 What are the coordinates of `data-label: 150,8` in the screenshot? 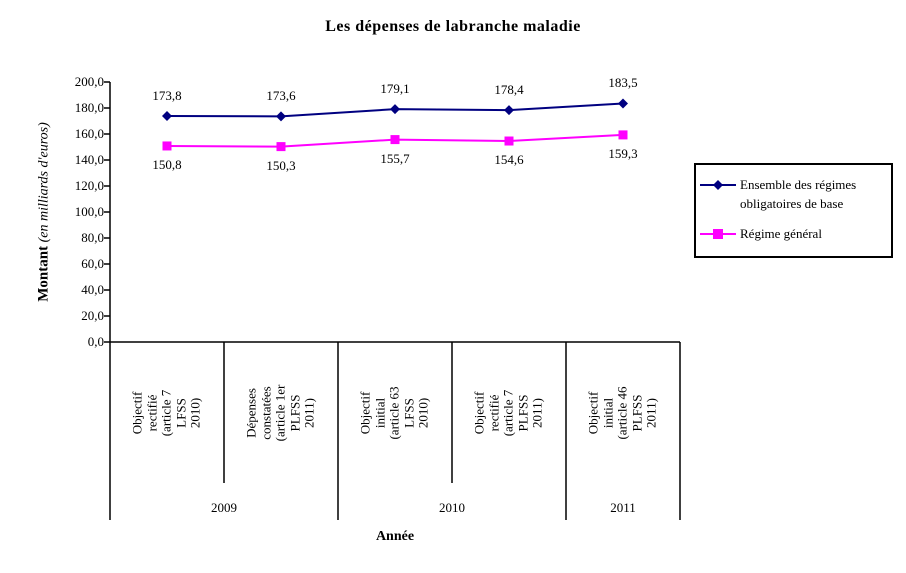 It's located at (167, 164).